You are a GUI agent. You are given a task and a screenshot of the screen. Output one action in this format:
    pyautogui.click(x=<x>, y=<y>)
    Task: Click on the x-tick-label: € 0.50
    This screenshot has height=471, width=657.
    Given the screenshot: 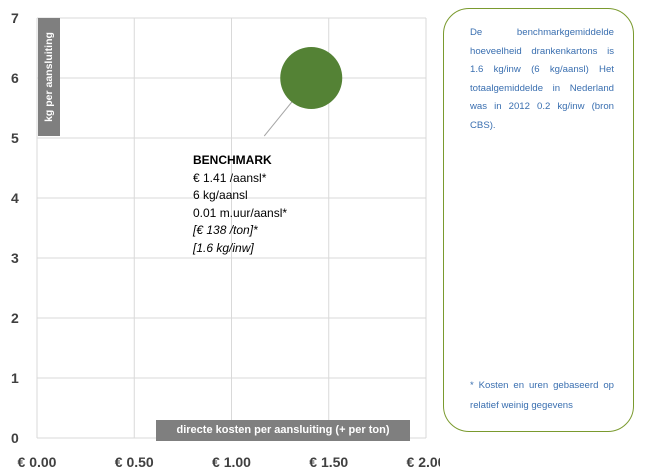 What is the action you would take?
    pyautogui.click(x=134, y=462)
    